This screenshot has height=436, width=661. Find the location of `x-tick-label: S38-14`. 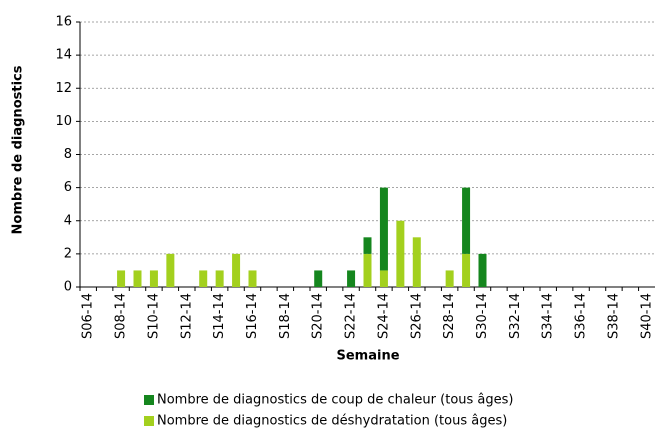

x-tick-label: S38-14 is located at coordinates (613, 316).